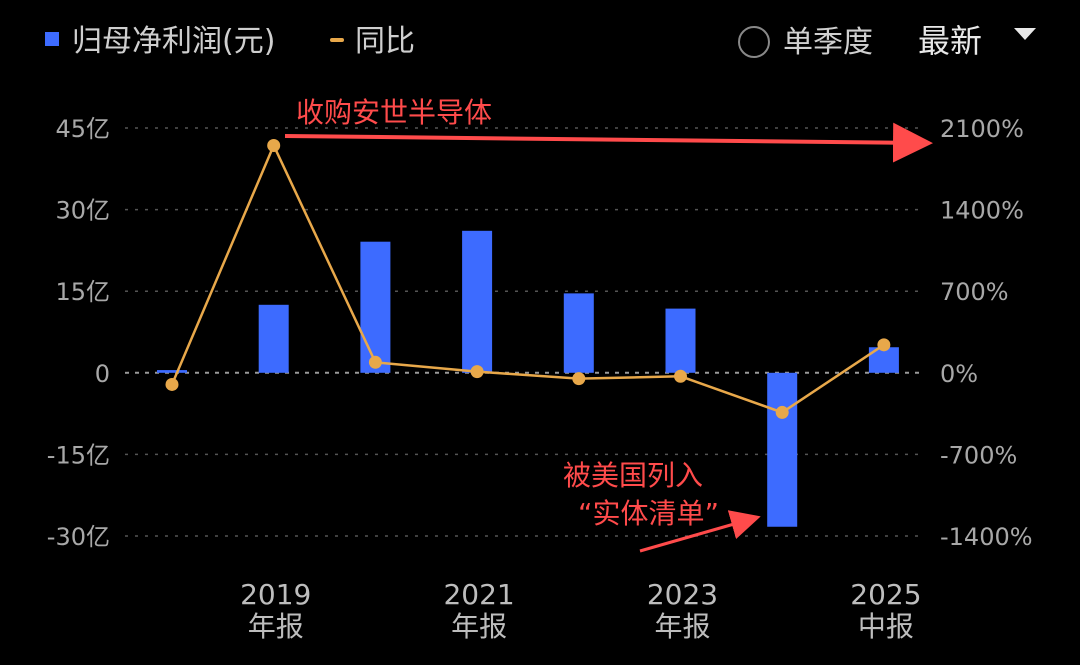  I want to click on annotation-entity-list: 被美国列入 “实体清单”, so click(662, 506).